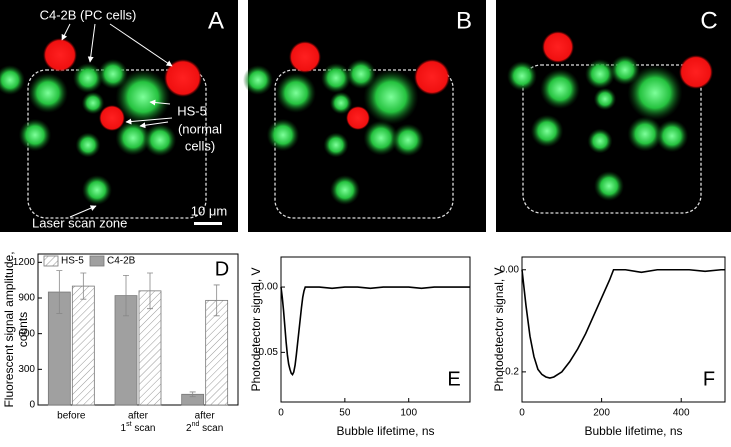 The width and height of the screenshot is (731, 447). I want to click on annotation: C4-2B (PC cells), so click(88, 14).